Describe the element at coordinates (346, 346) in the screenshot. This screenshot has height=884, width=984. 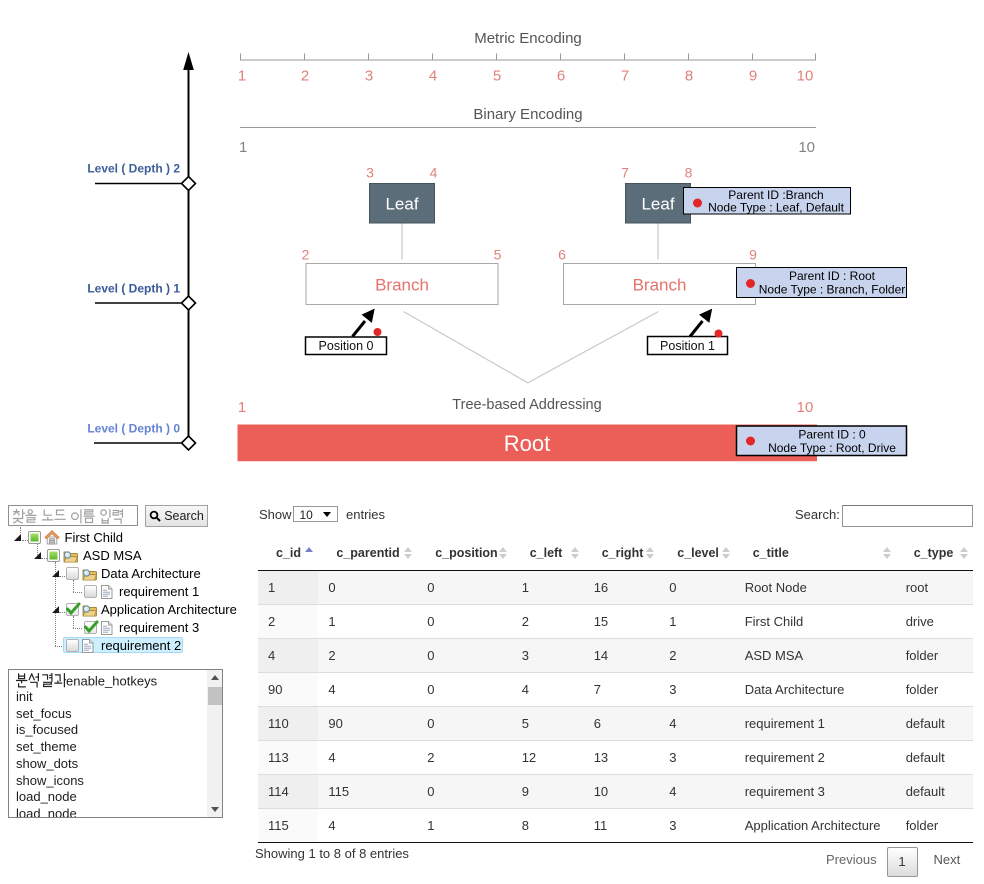
I see `svg-text: Position 0` at that location.